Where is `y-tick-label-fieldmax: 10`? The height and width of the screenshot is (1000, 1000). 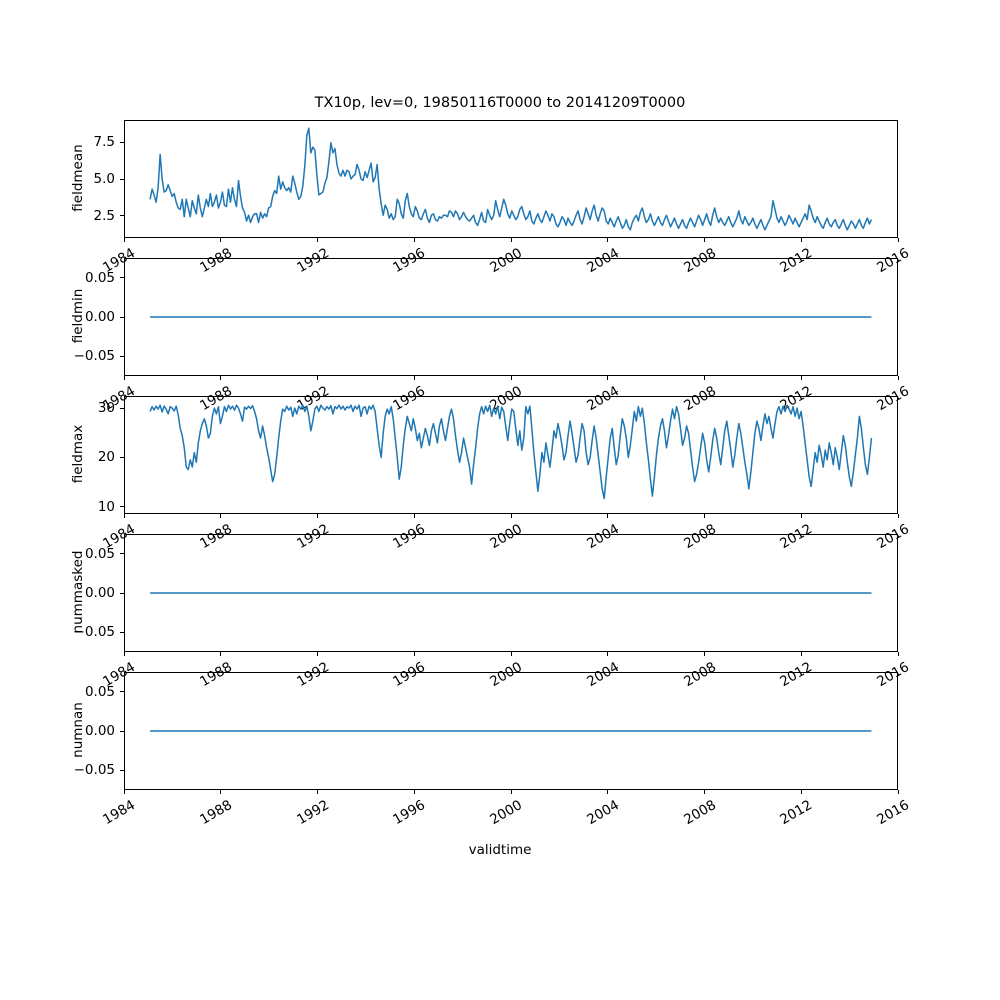
y-tick-label-fieldmax: 10 is located at coordinates (106, 506).